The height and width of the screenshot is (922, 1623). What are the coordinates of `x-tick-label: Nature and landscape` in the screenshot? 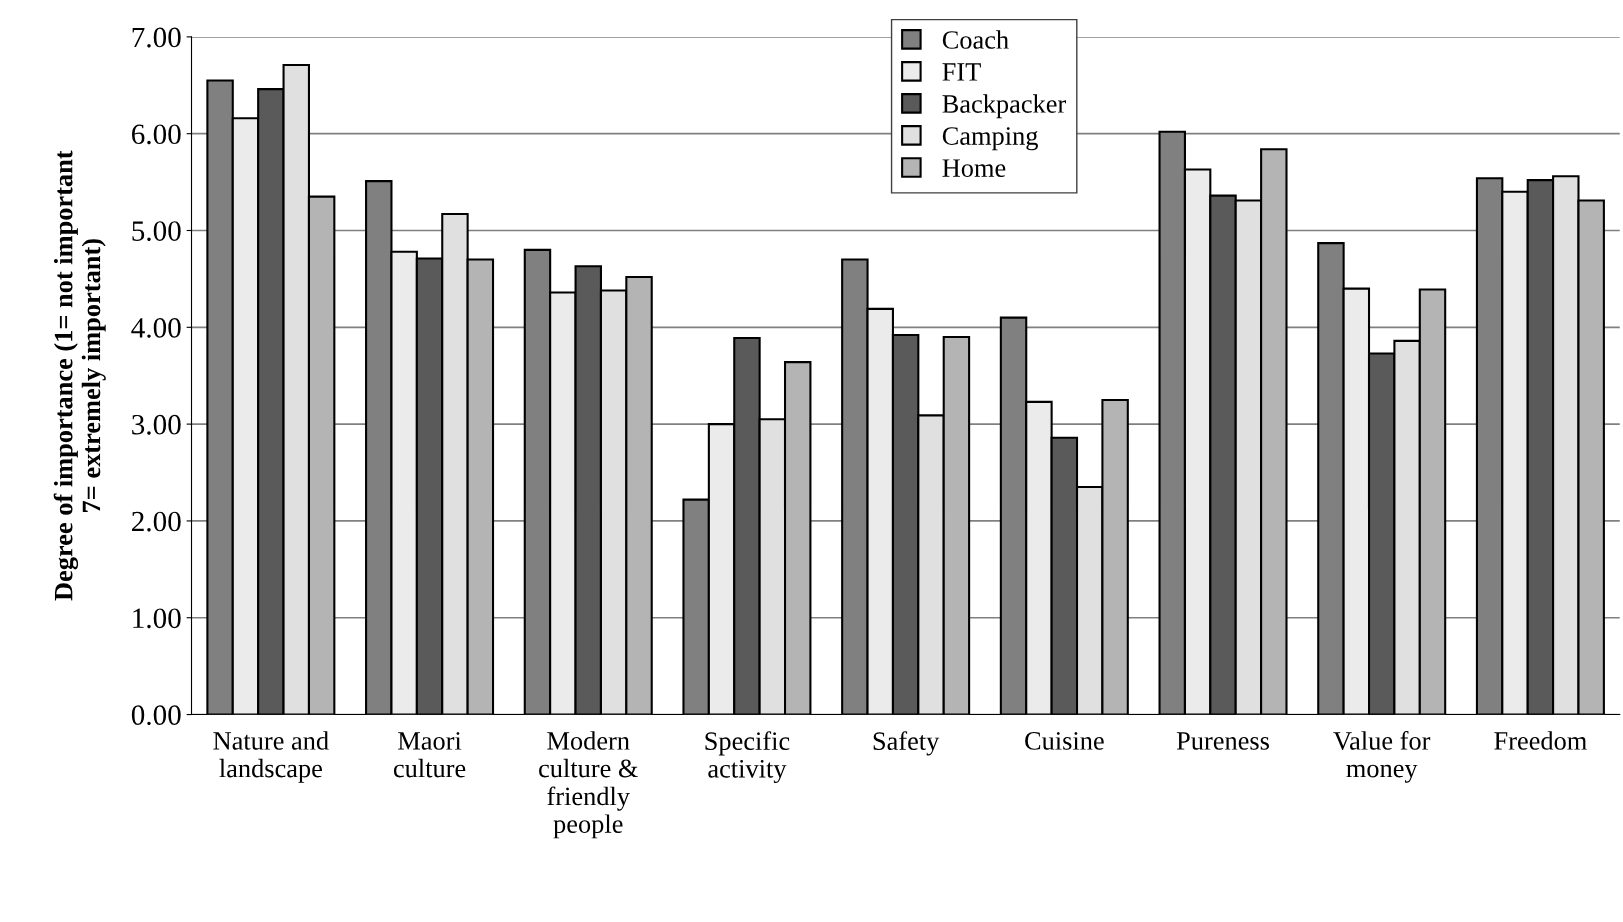 It's located at (271, 757).